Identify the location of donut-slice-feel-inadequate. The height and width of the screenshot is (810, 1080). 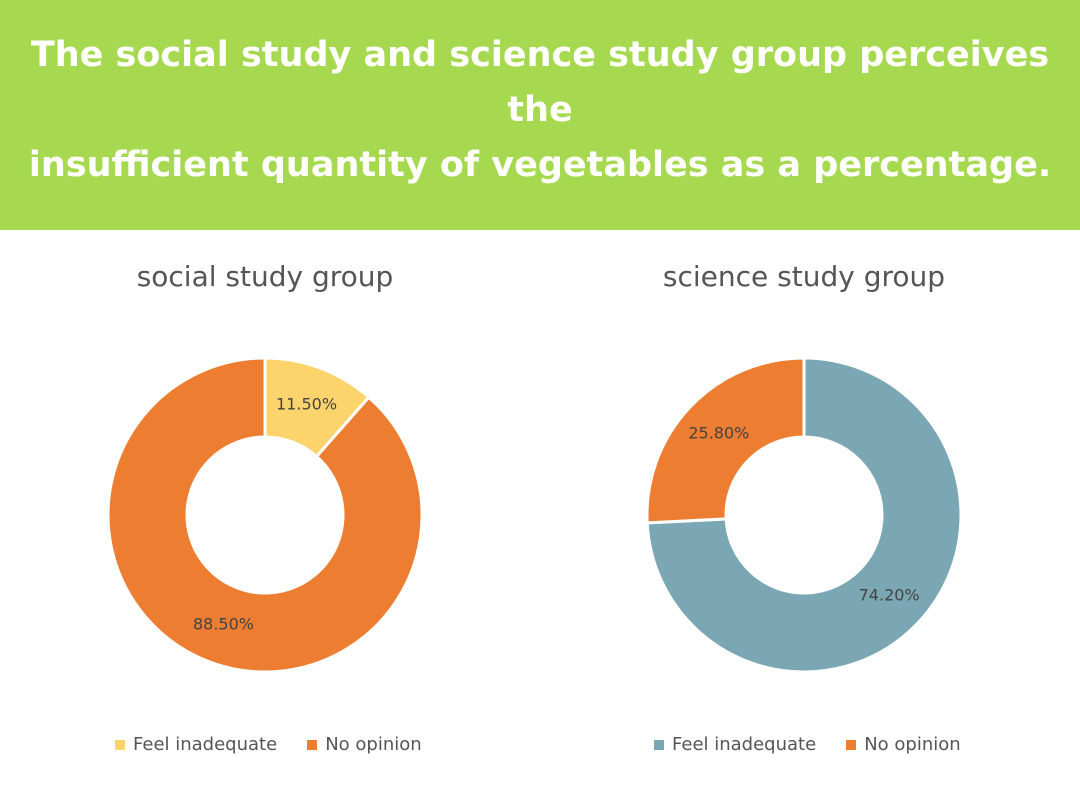
(804, 515).